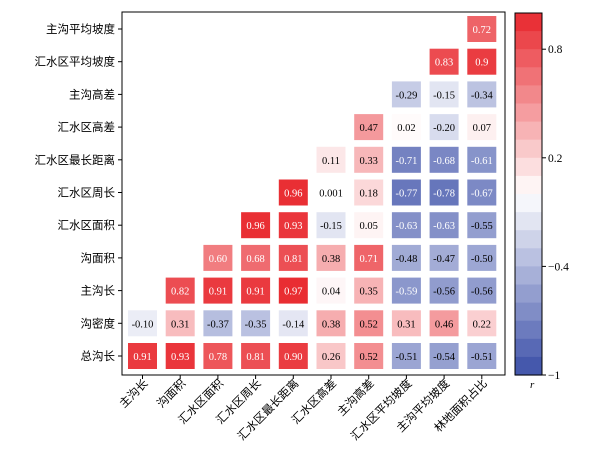 The width and height of the screenshot is (611, 451). I want to click on cell-value-label: -0.29, so click(406, 95).